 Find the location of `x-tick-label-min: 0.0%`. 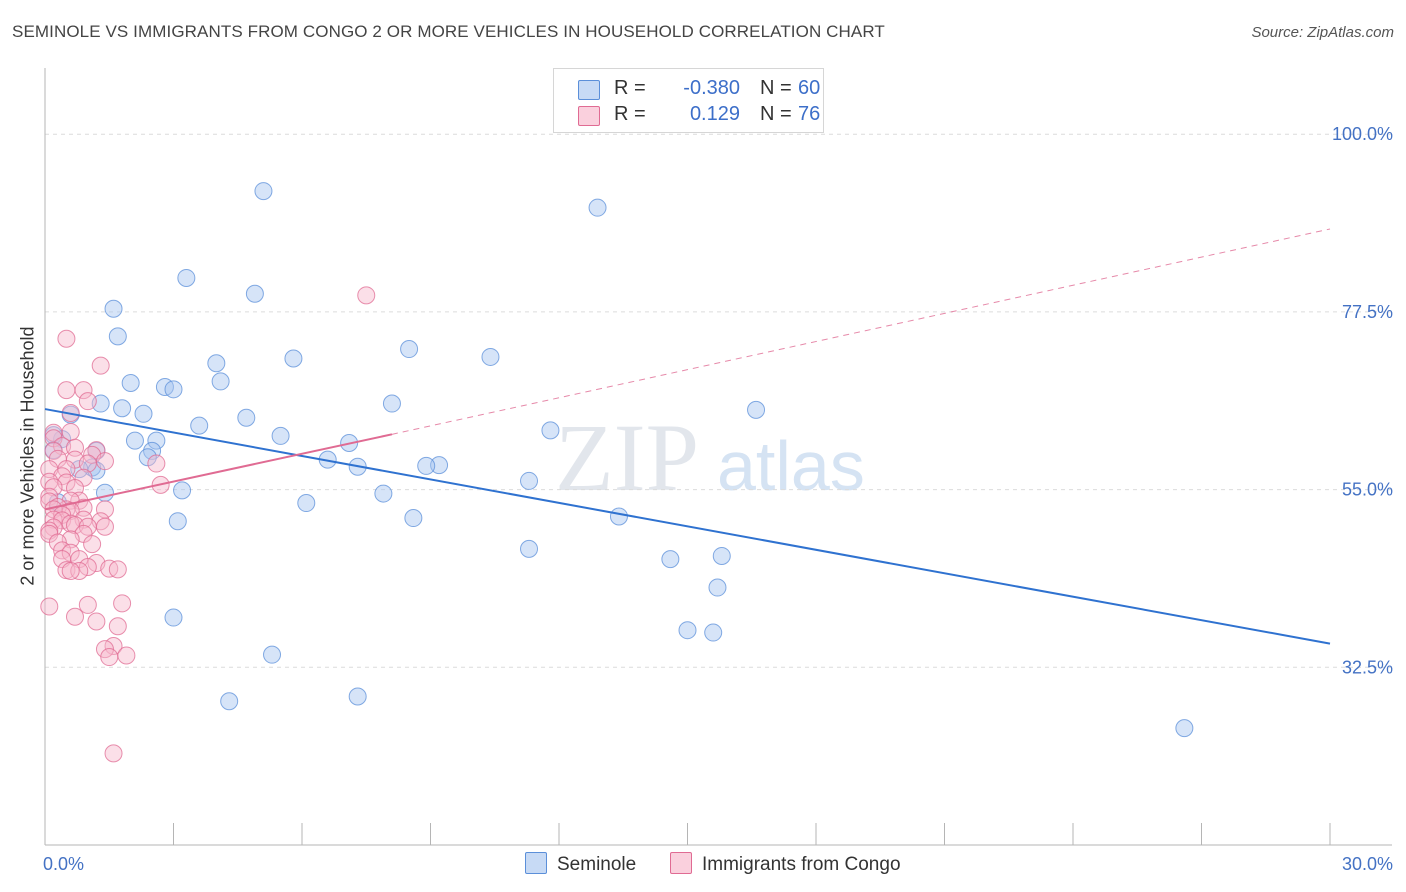

x-tick-label-min: 0.0% is located at coordinates (63, 864).